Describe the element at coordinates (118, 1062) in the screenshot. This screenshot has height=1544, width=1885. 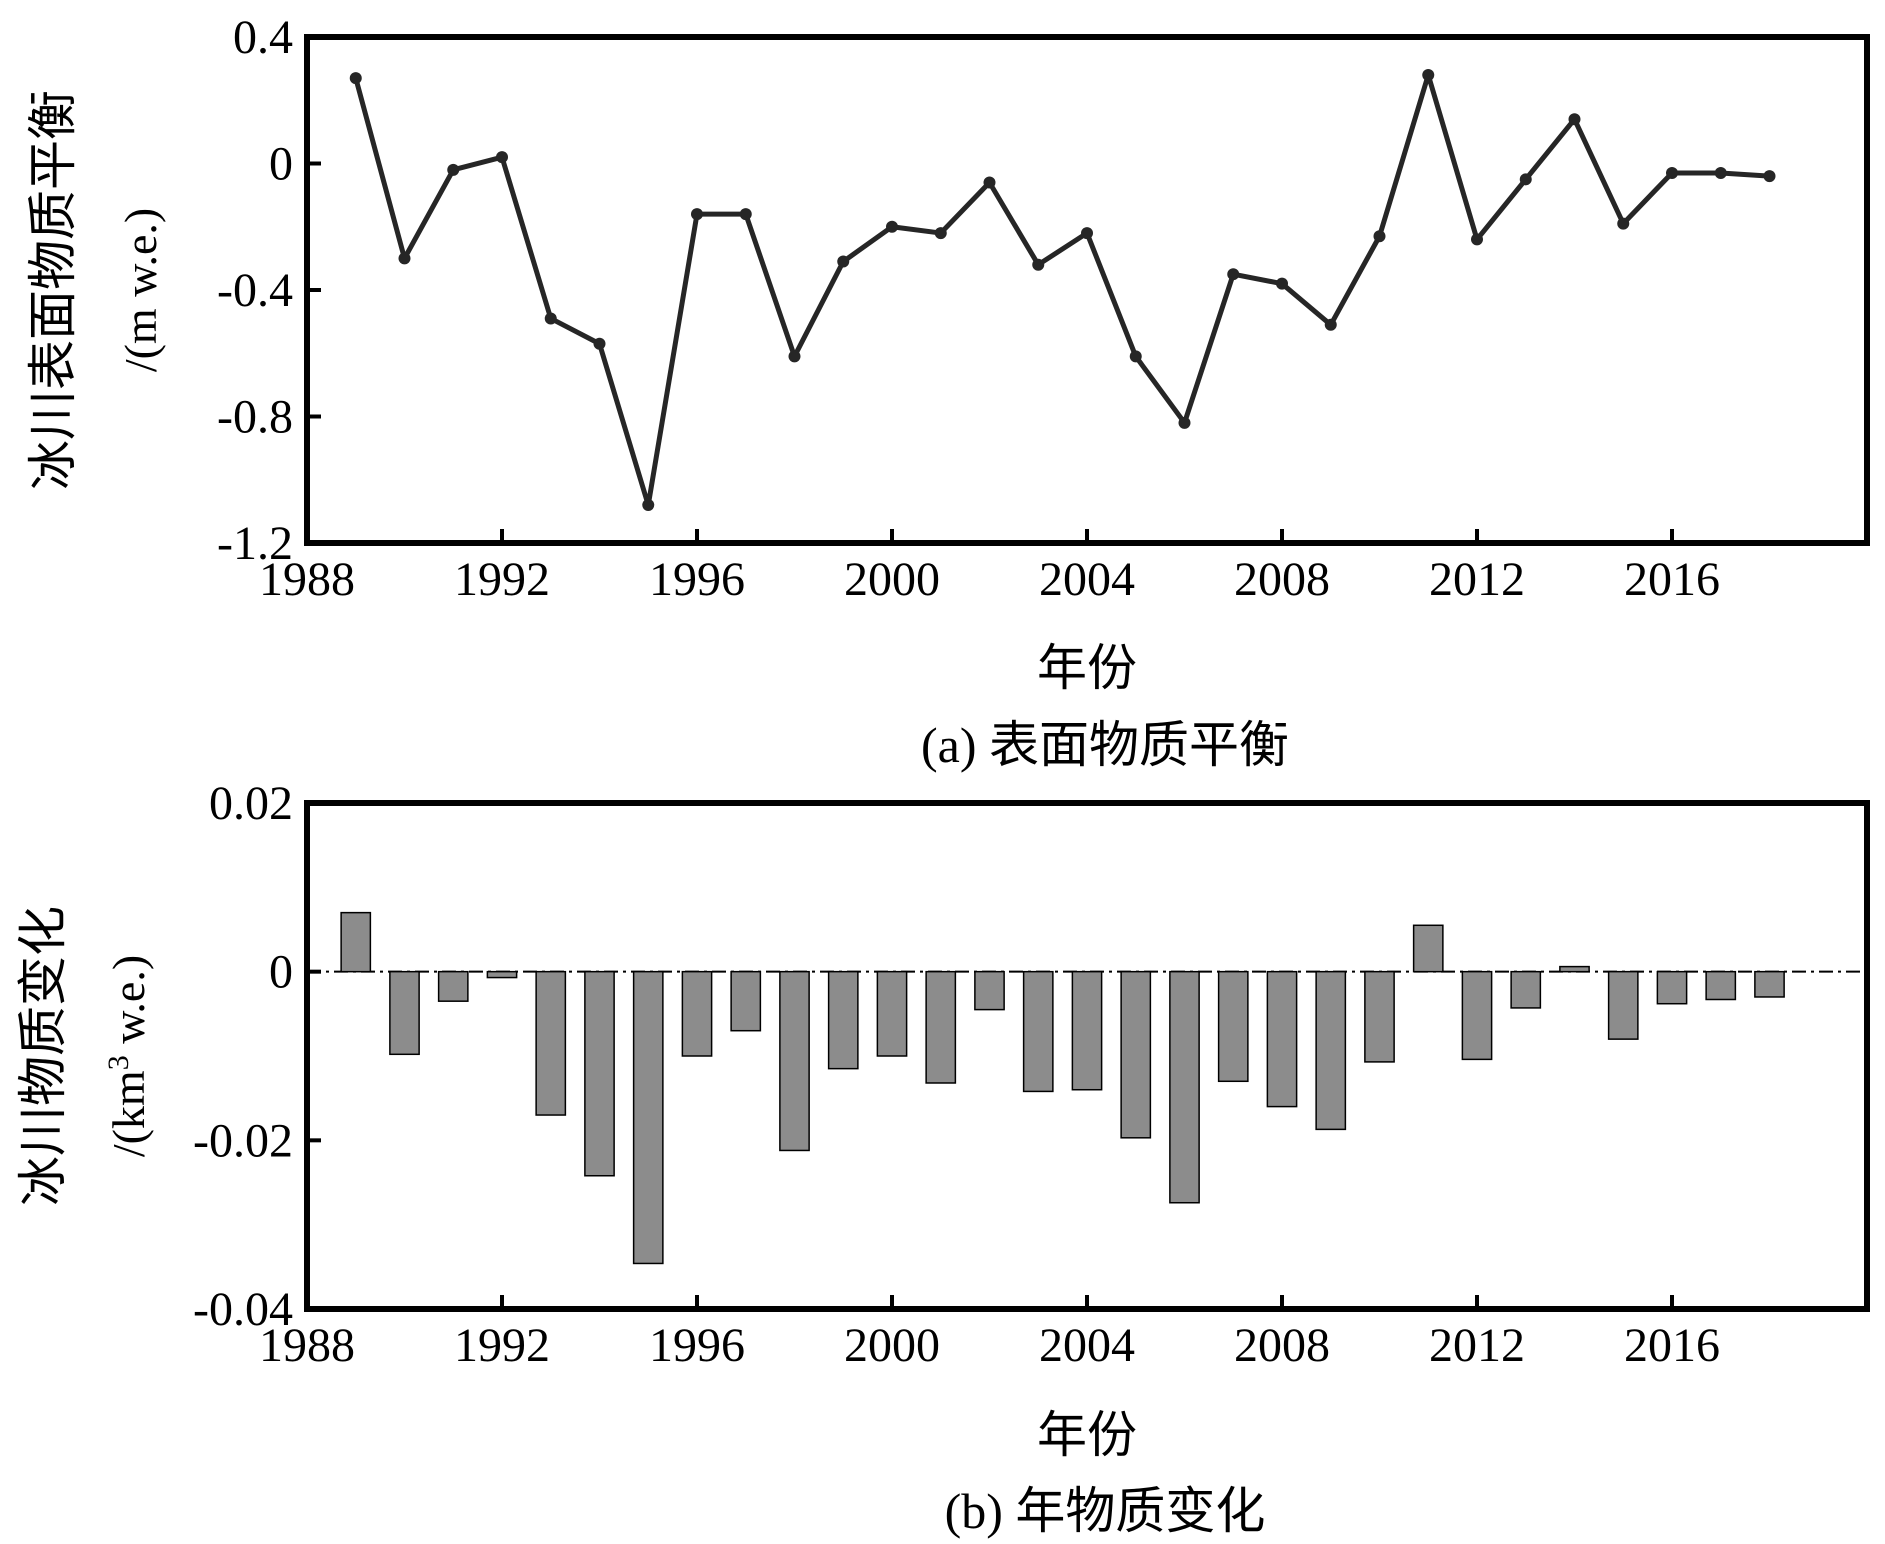
I see `panel-b-y-label-unit-sup: 3` at that location.